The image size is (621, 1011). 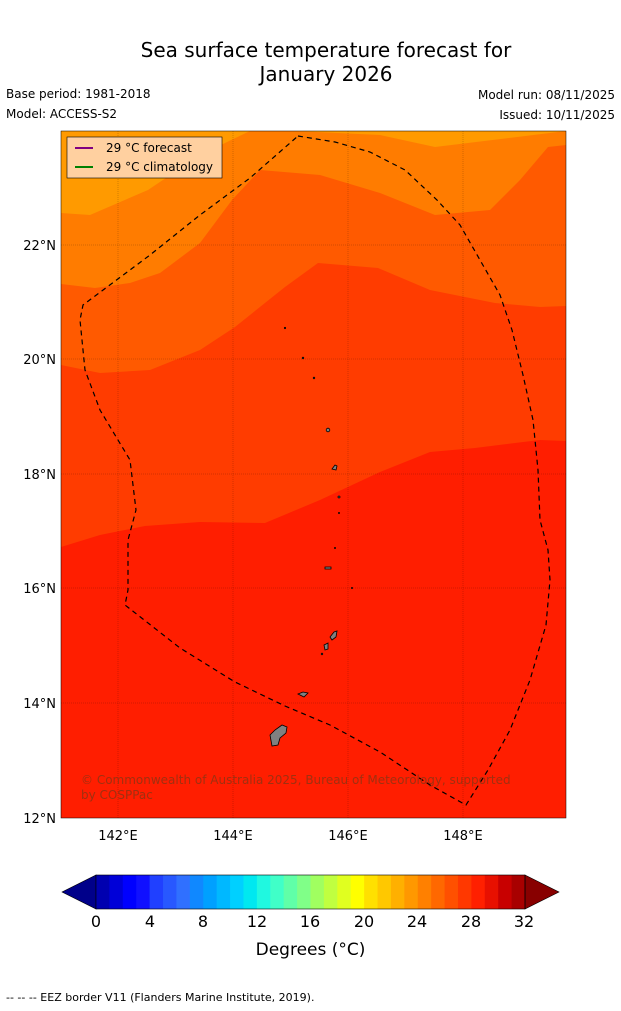 What do you see at coordinates (348, 836) in the screenshot?
I see `lon-tick: 146°E` at bounding box center [348, 836].